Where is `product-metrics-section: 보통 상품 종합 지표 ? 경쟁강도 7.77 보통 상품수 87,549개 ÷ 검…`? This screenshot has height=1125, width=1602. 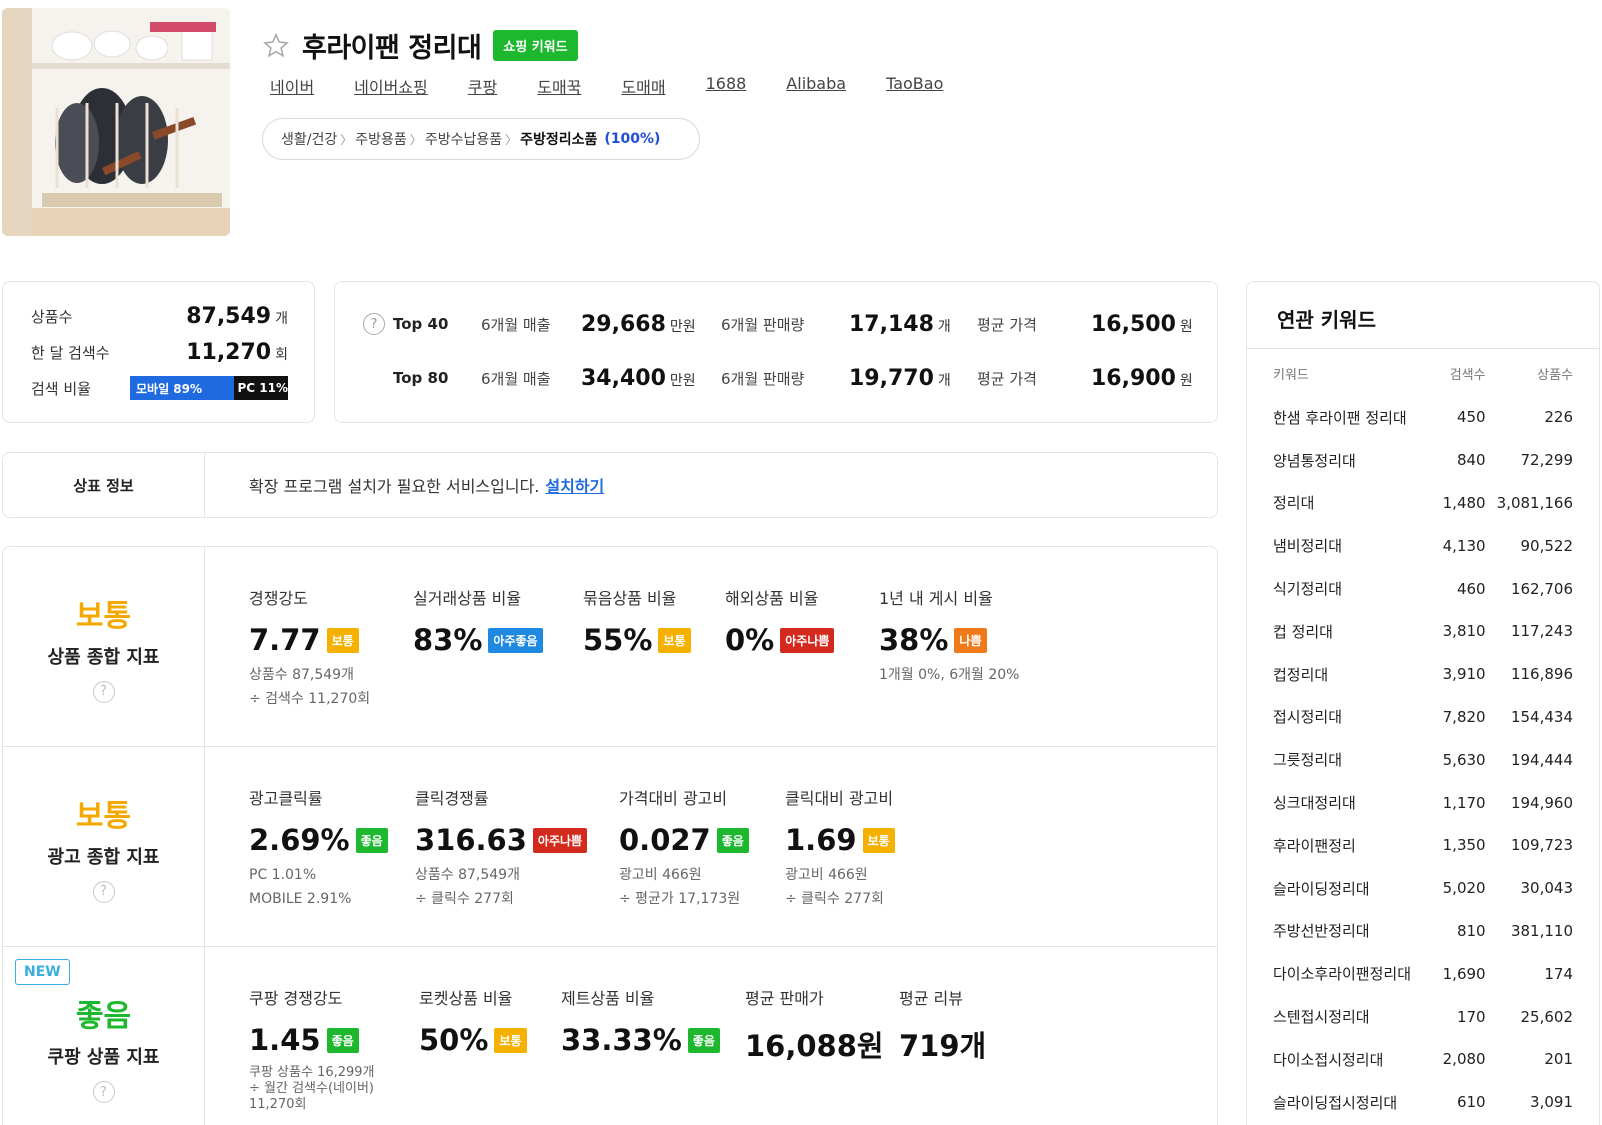 product-metrics-section: 보통 상품 종합 지표 ? 경쟁강도 7.77 보통 상품수 87,549개 ÷ 검… is located at coordinates (610, 647).